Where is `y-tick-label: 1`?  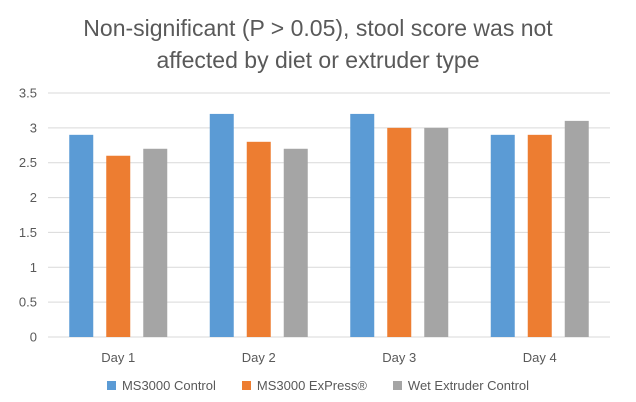
y-tick-label: 1 is located at coordinates (33, 267).